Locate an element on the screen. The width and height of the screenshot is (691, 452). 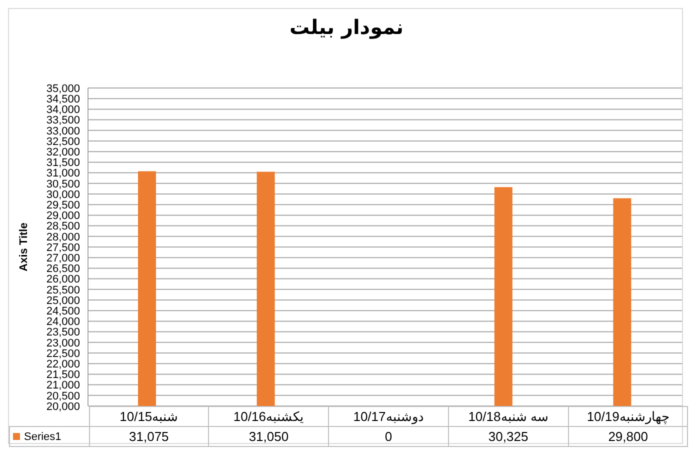
y-tick-label: 24,500 is located at coordinates (63, 312).